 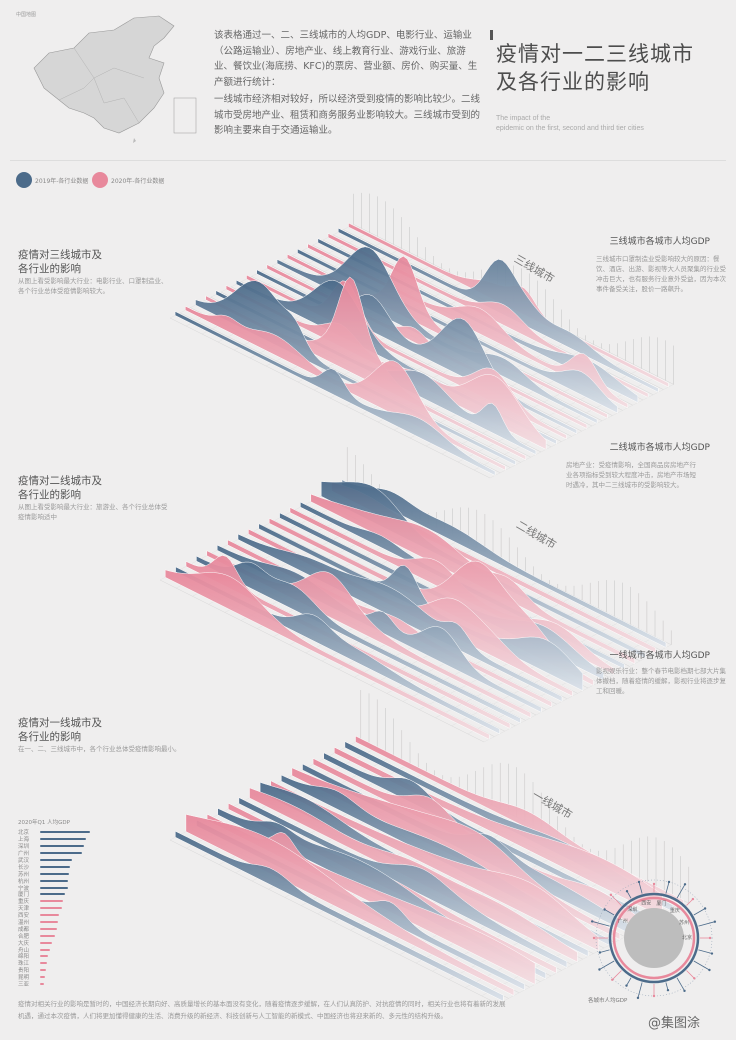 What do you see at coordinates (24, 936) in the screenshot?
I see `gdp-ranking-city: 合肥` at bounding box center [24, 936].